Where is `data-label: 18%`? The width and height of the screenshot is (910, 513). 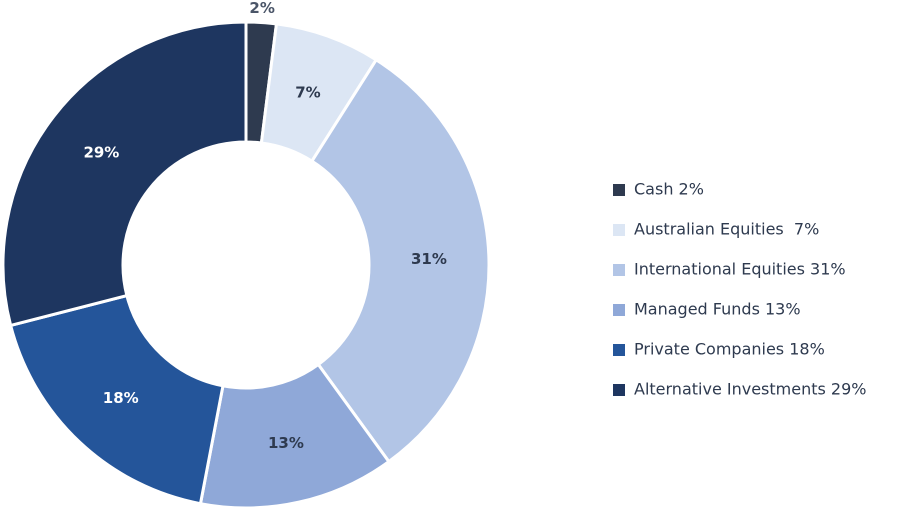 data-label: 18% is located at coordinates (121, 398).